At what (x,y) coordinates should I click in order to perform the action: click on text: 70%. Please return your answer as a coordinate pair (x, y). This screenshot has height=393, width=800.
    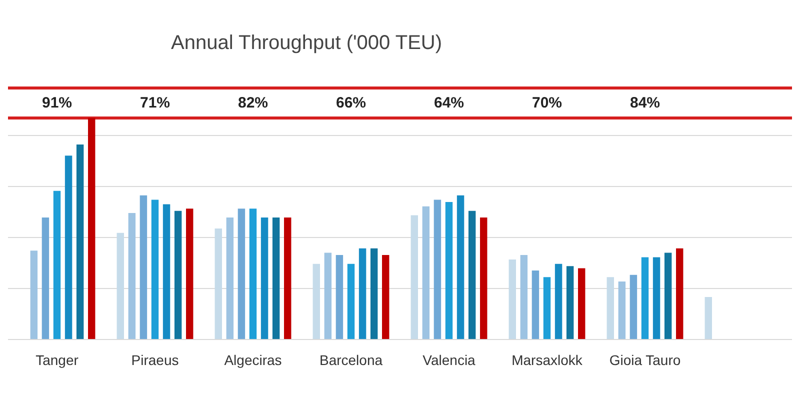
    Looking at the image, I should click on (547, 103).